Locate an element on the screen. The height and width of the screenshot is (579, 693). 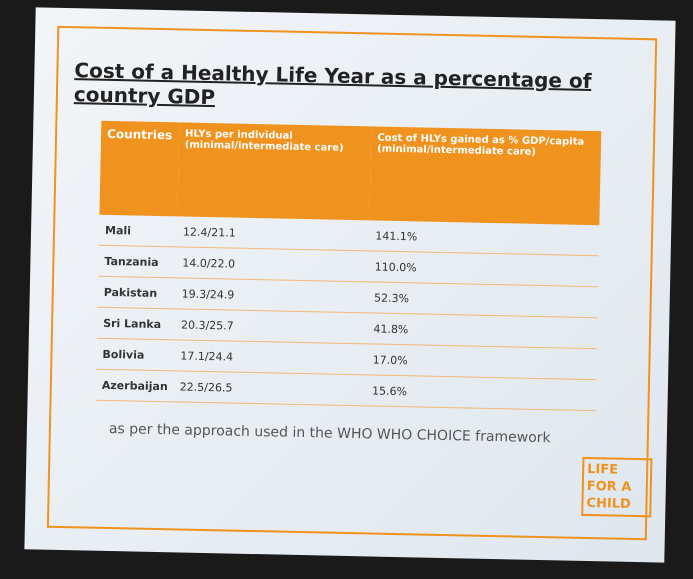
table-cell: 17.0% is located at coordinates (481, 361).